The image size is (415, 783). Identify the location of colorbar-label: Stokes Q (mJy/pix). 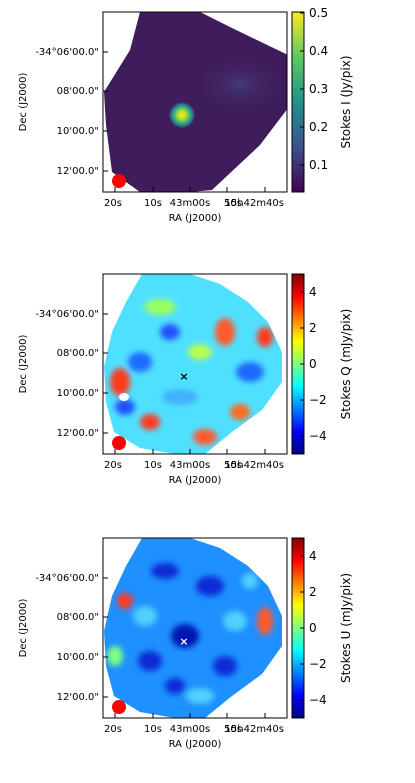
(346, 364).